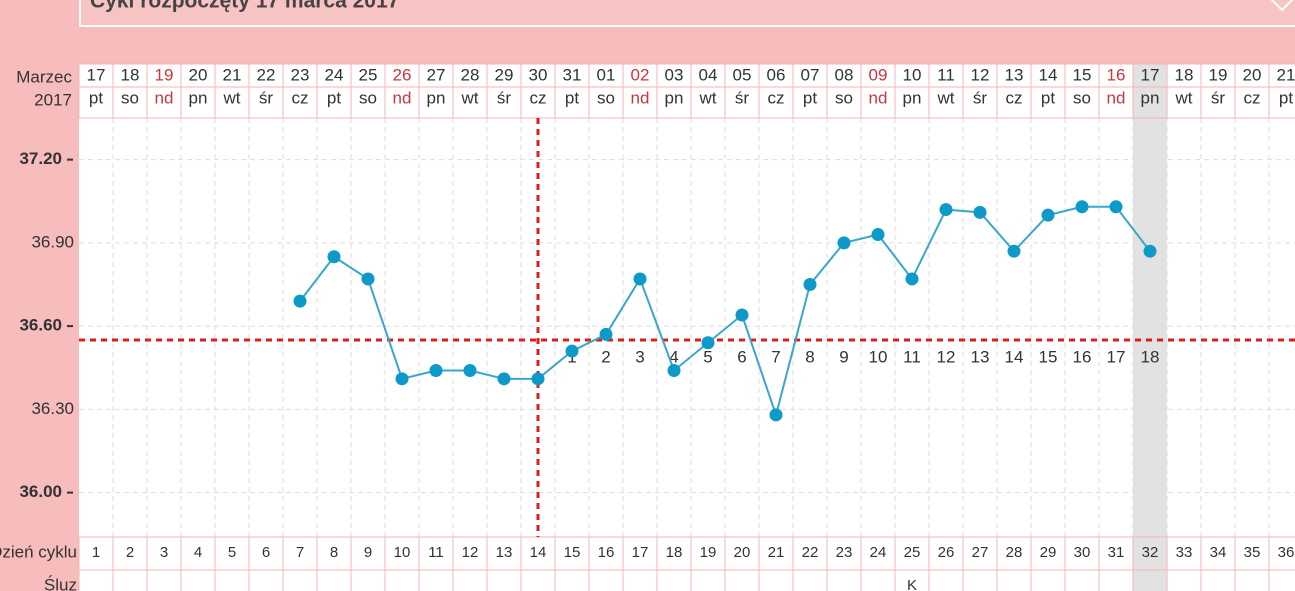 This screenshot has width=1295, height=591. What do you see at coordinates (572, 74) in the screenshot?
I see `date-label: 31` at bounding box center [572, 74].